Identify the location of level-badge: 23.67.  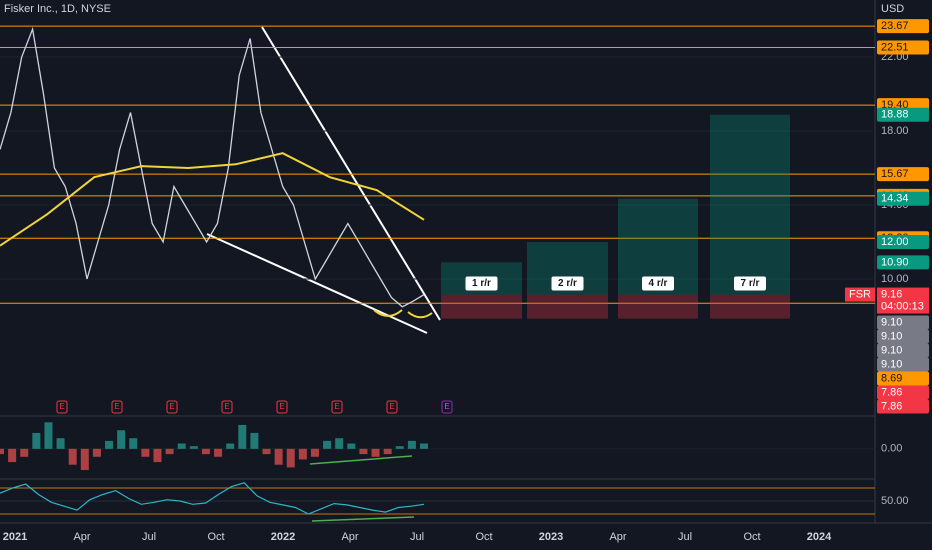
(895, 26).